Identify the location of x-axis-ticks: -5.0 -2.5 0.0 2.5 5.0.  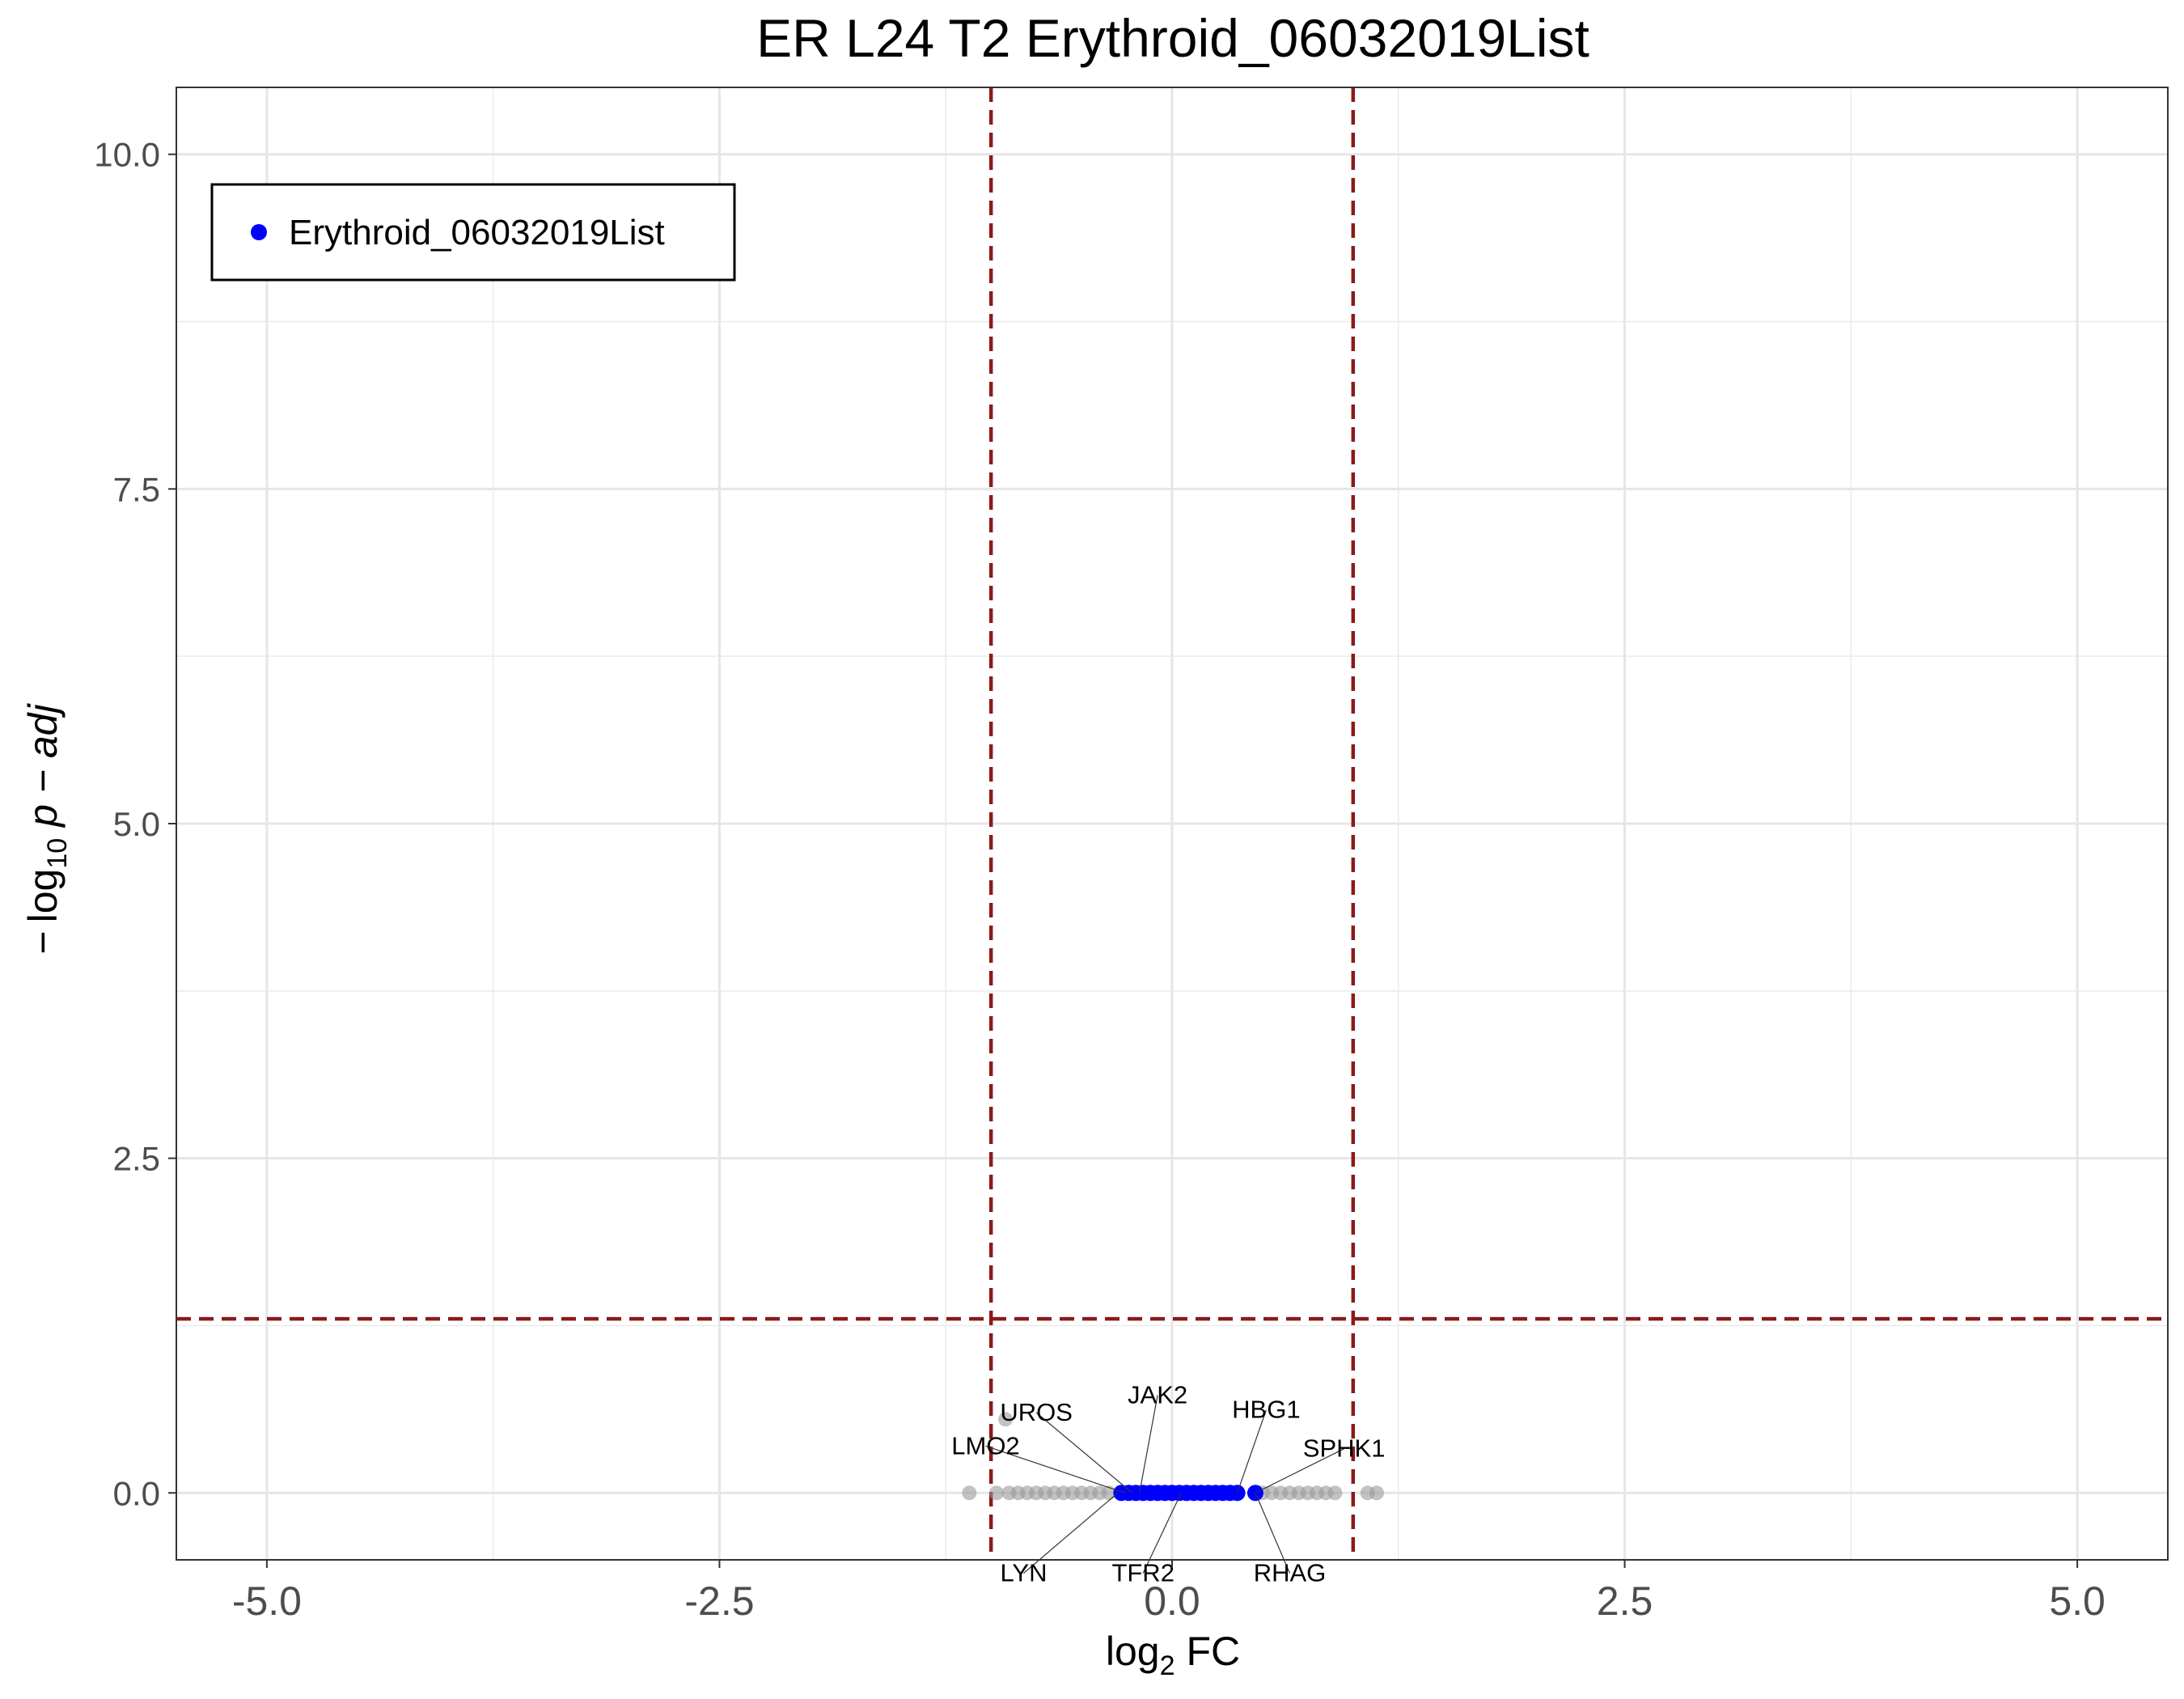
(1169, 1592).